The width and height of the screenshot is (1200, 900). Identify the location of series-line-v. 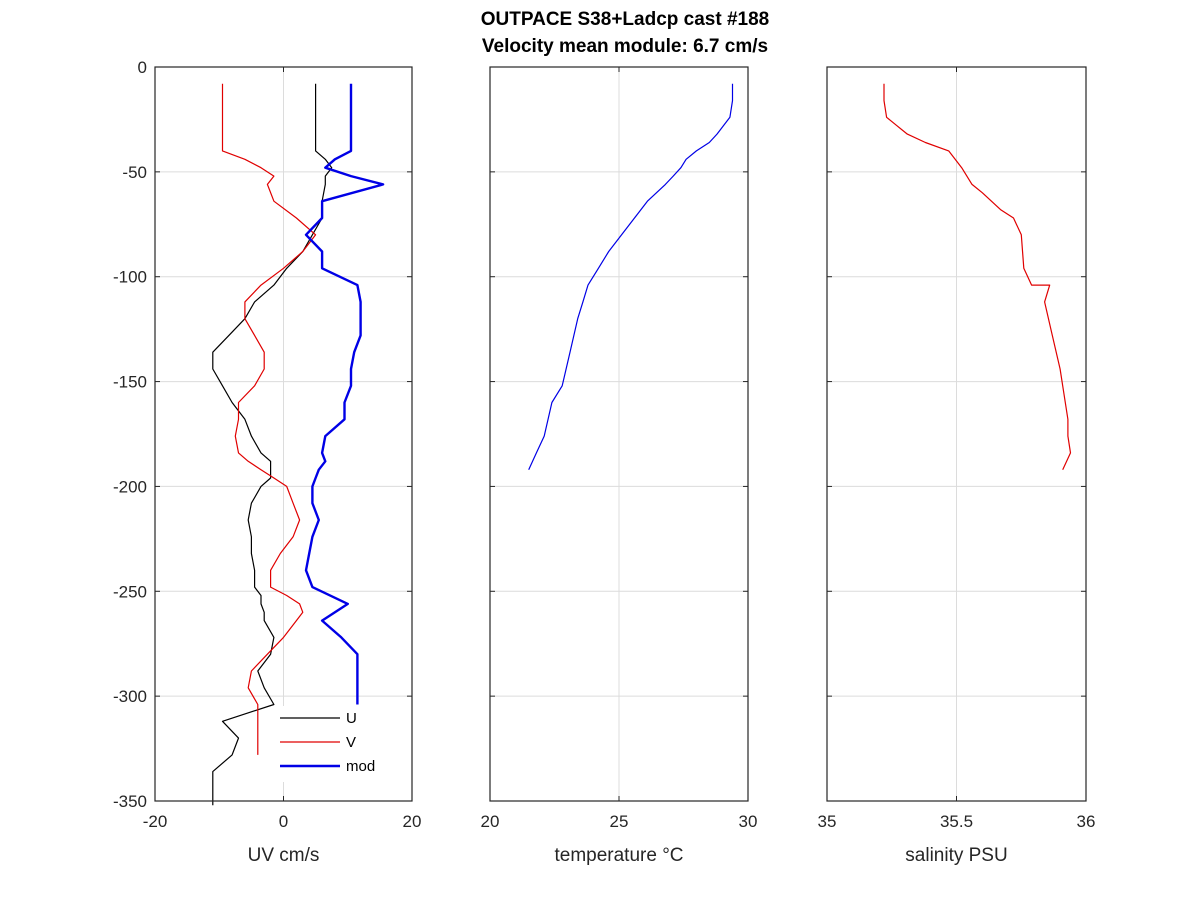
(269, 419).